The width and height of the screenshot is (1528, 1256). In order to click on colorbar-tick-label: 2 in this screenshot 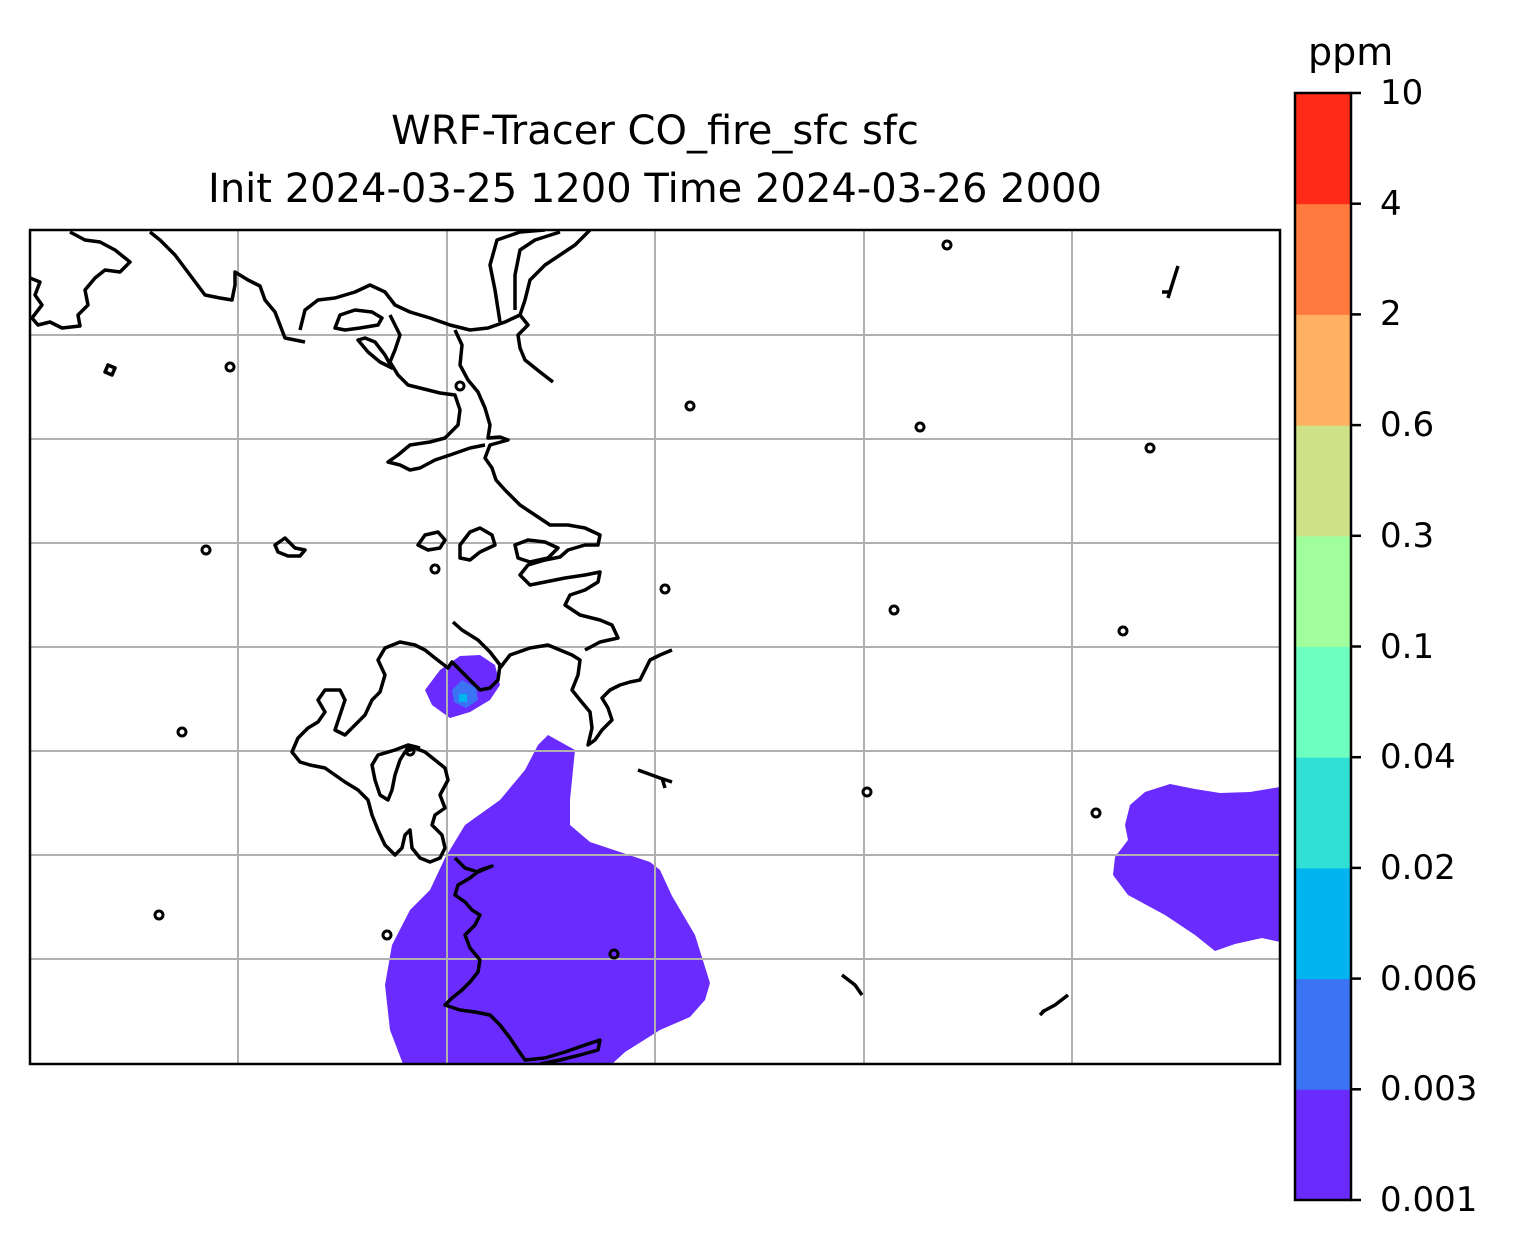, I will do `click(1391, 314)`.